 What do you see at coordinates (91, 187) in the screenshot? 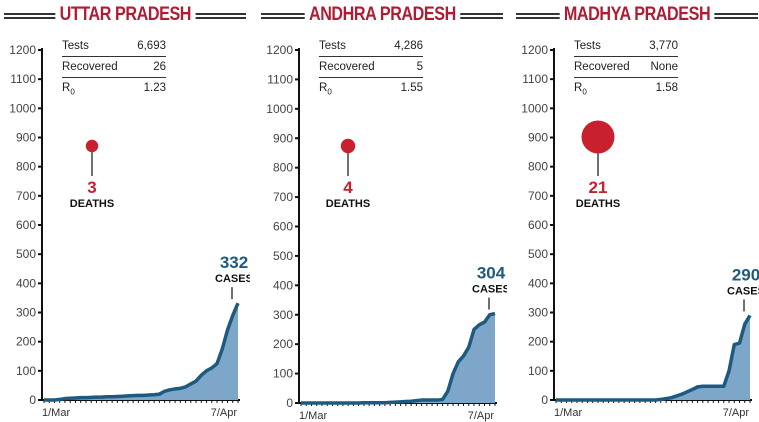
I see `deaths-count: 3` at bounding box center [91, 187].